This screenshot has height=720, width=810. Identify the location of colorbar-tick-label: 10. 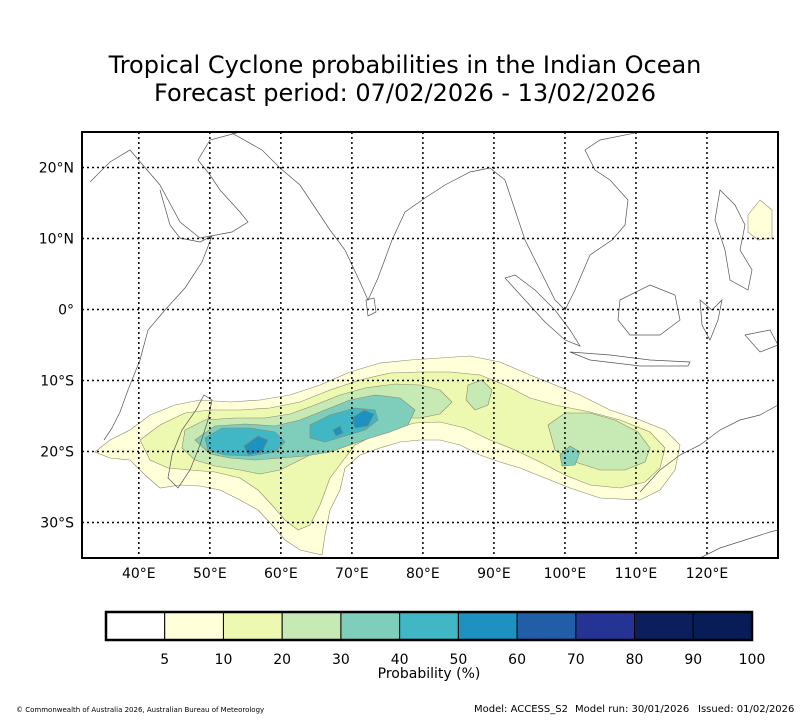
(224, 660).